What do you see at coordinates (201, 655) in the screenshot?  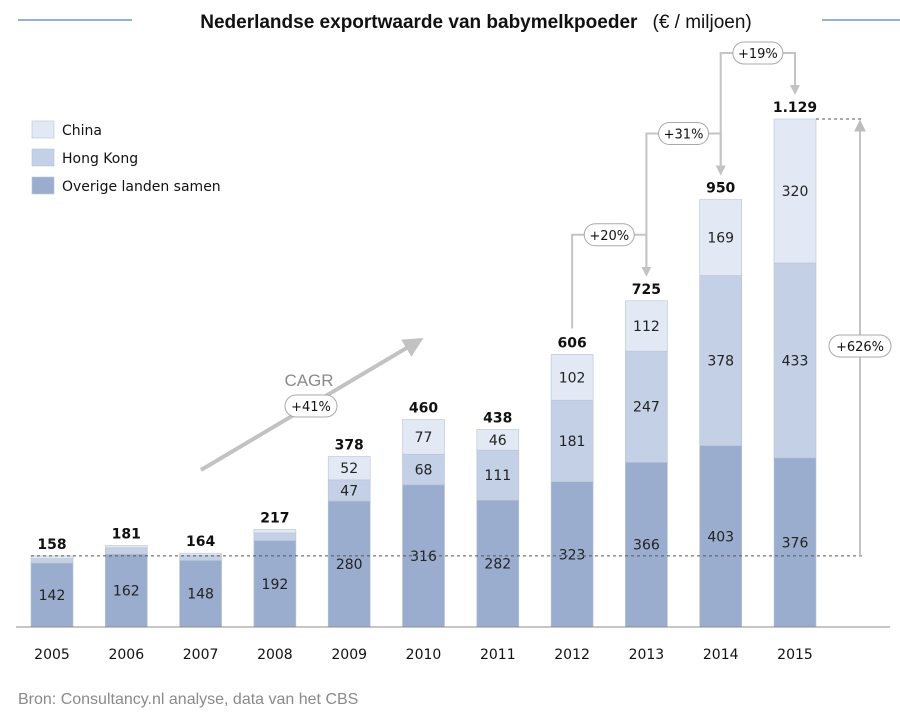 I see `x-tick-label: 2007` at bounding box center [201, 655].